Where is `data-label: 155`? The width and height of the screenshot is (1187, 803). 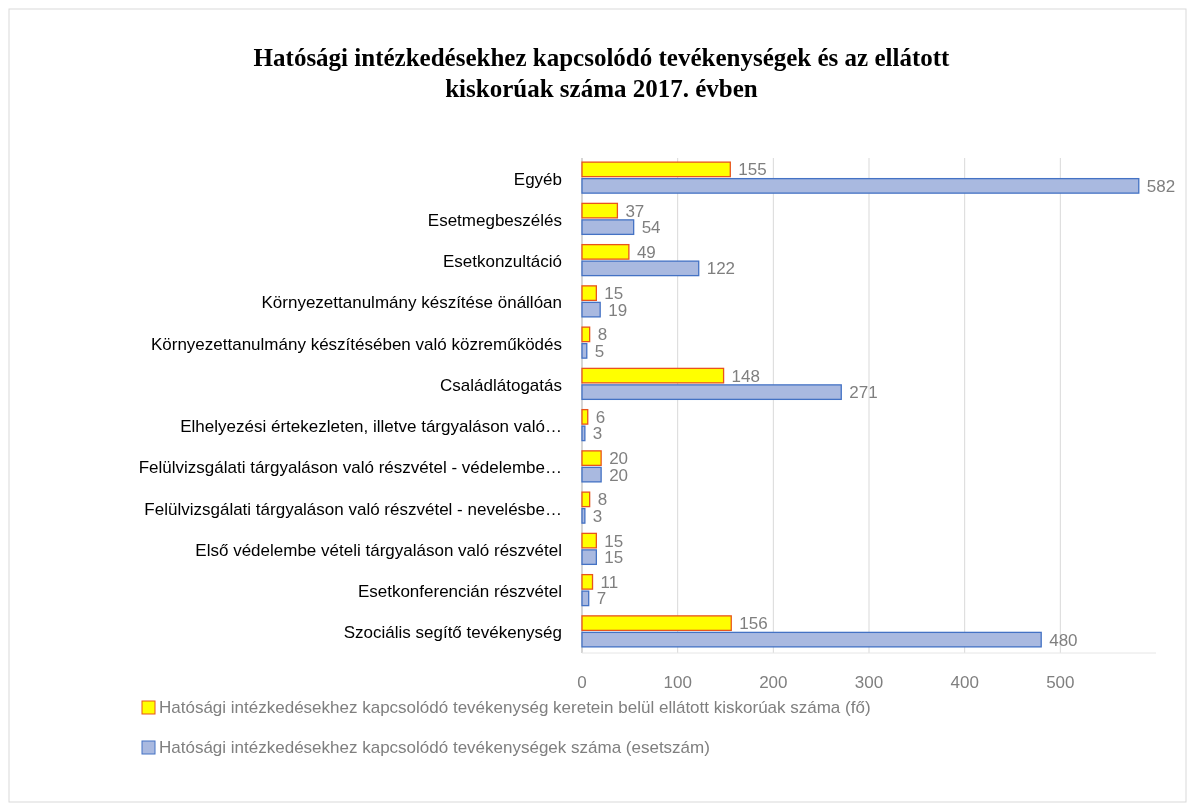 data-label: 155 is located at coordinates (752, 170).